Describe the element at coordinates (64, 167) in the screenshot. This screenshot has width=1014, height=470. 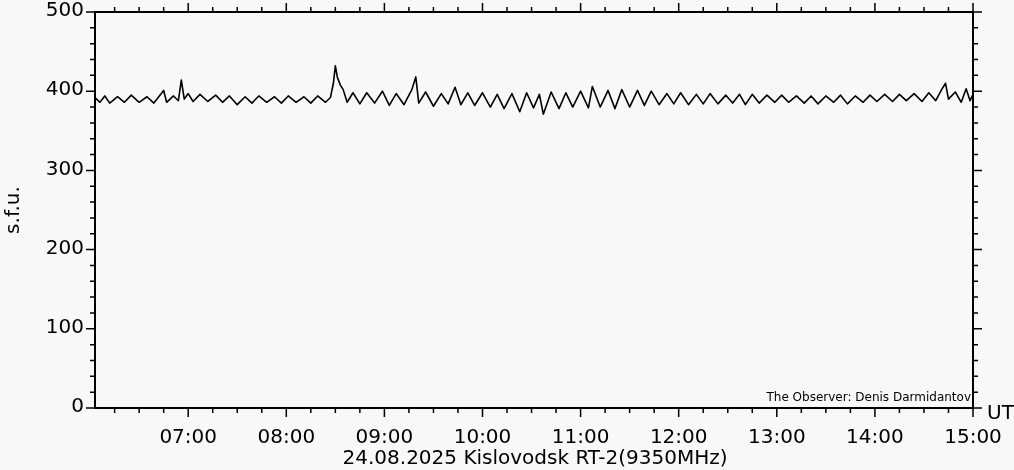
I see `y-tick-label: 300` at that location.